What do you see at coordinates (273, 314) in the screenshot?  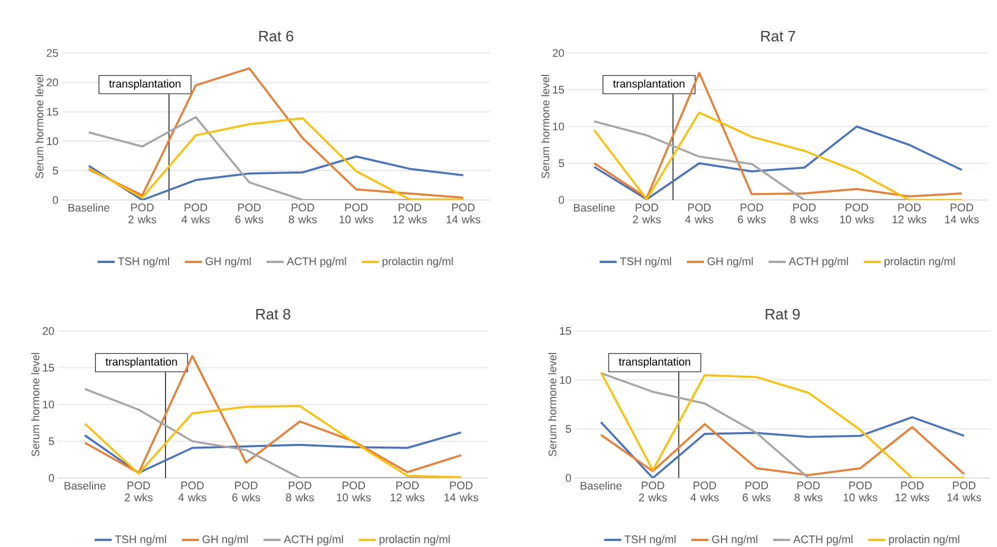 I see `chart-title: Rat 8` at bounding box center [273, 314].